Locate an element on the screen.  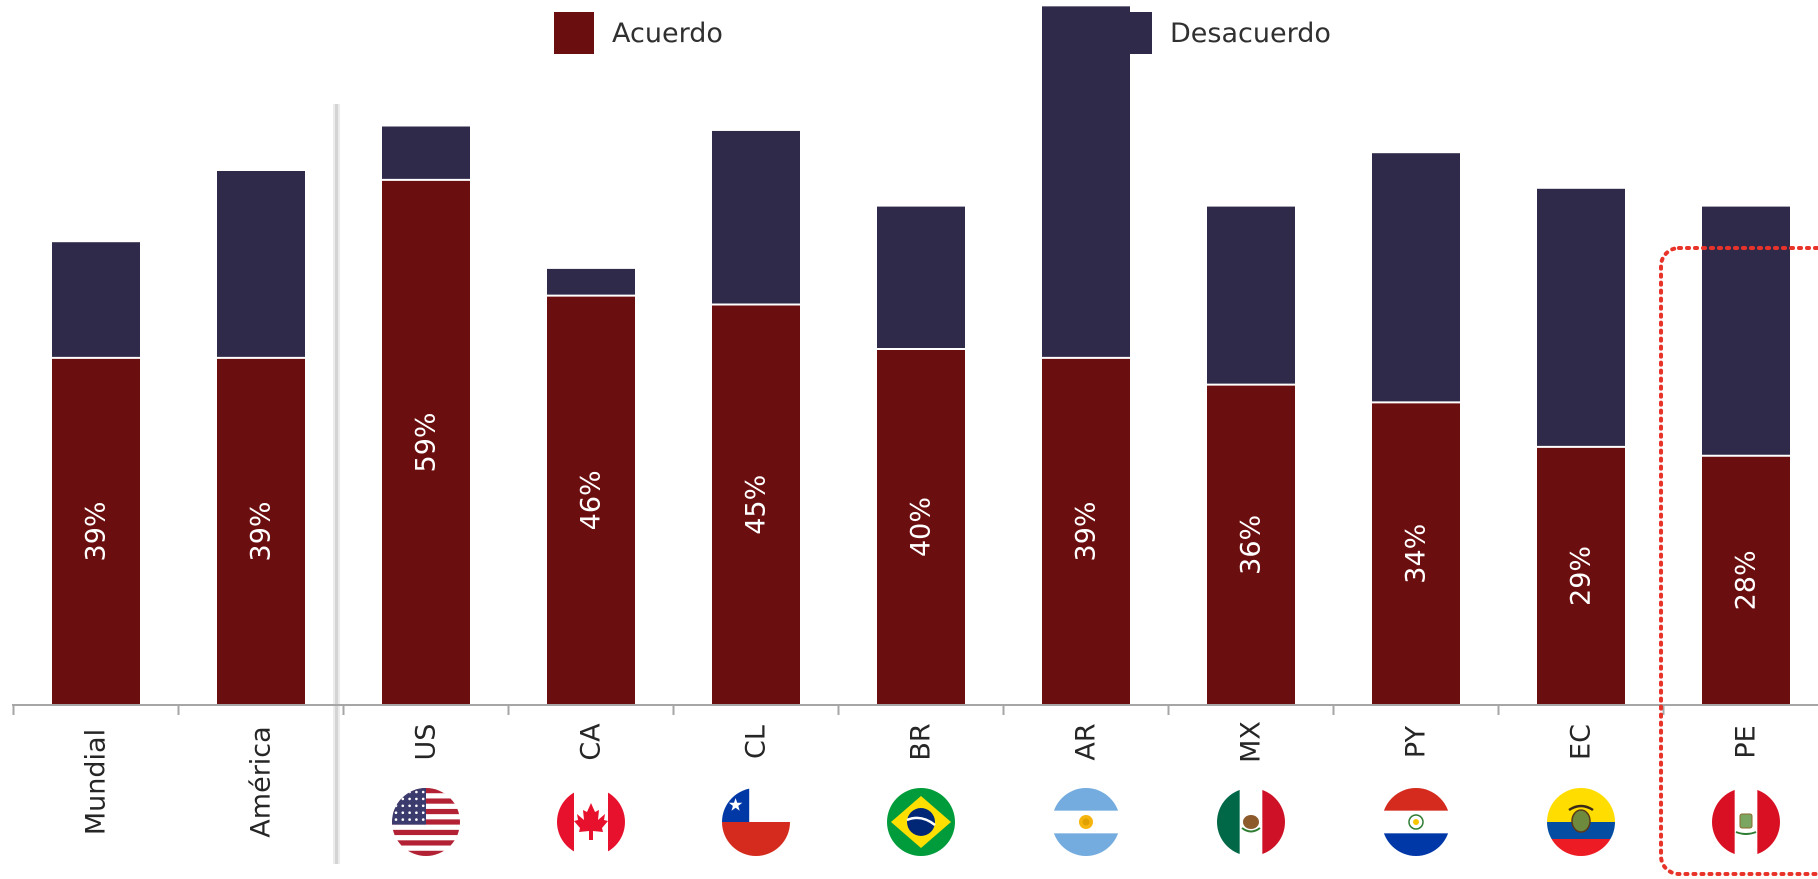
category-label-br: BR is located at coordinates (921, 741).